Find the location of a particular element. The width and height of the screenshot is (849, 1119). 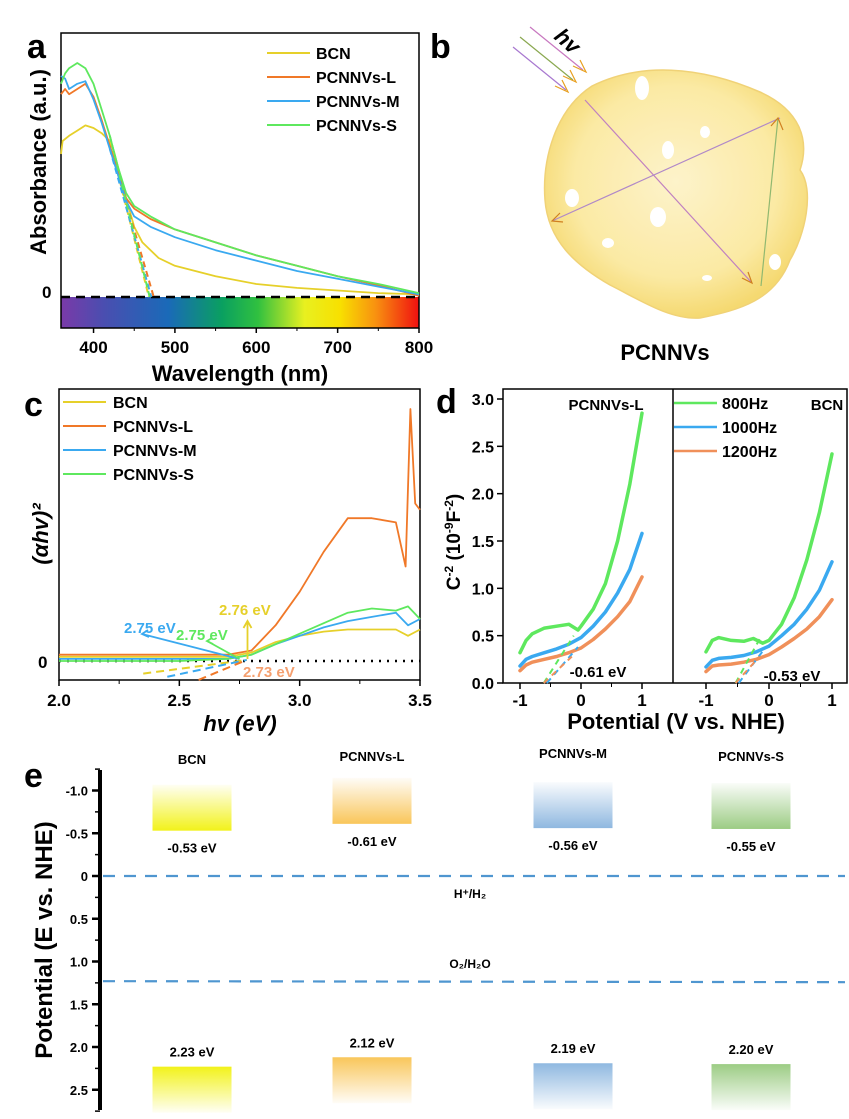

ytick-label-d: 2.0 is located at coordinates (483, 495).